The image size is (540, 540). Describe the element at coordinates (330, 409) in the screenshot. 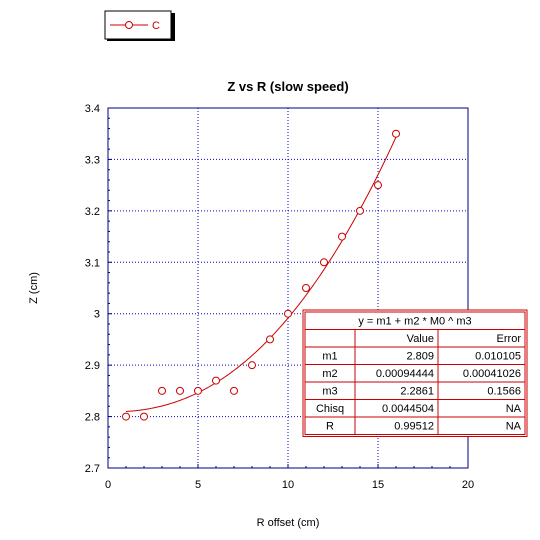

I see `fit-param-name: Chisq` at that location.